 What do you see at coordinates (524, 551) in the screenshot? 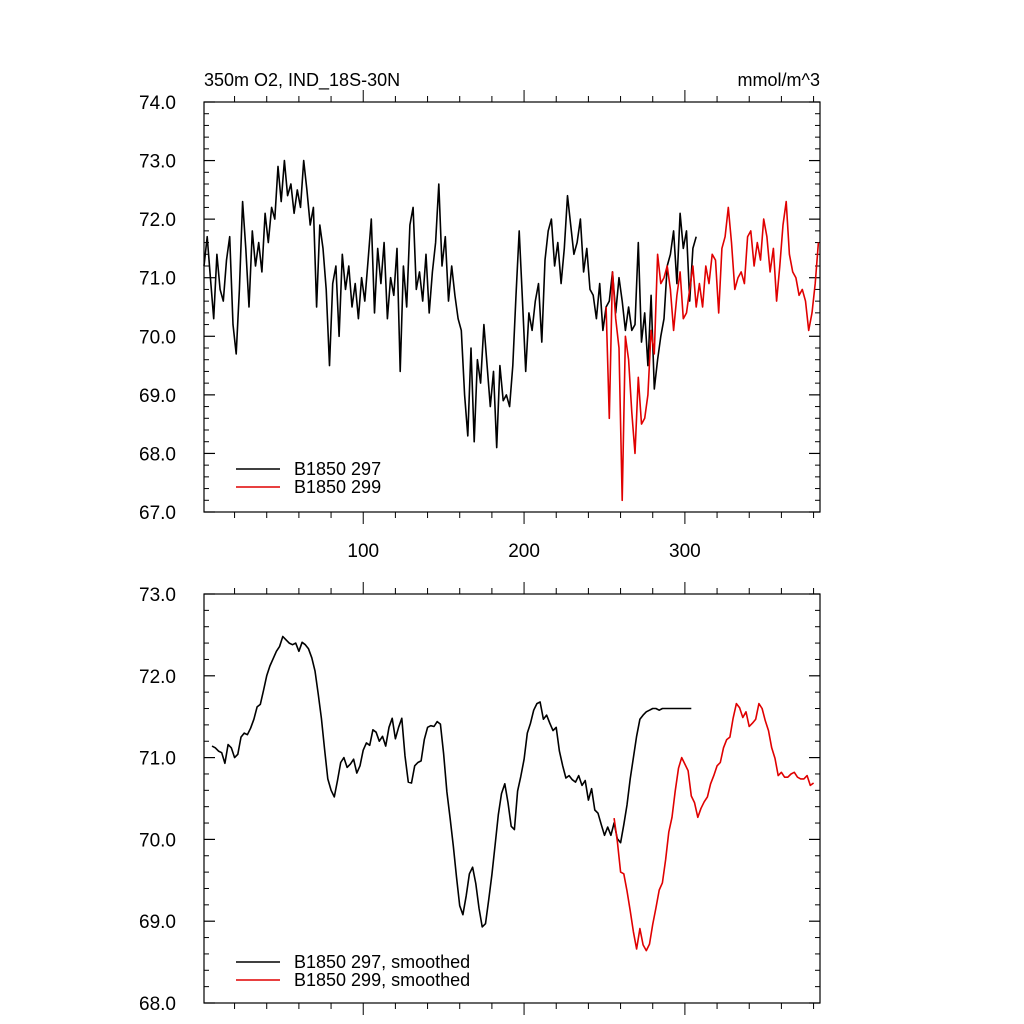
I see `x-tick-label: 200` at bounding box center [524, 551].